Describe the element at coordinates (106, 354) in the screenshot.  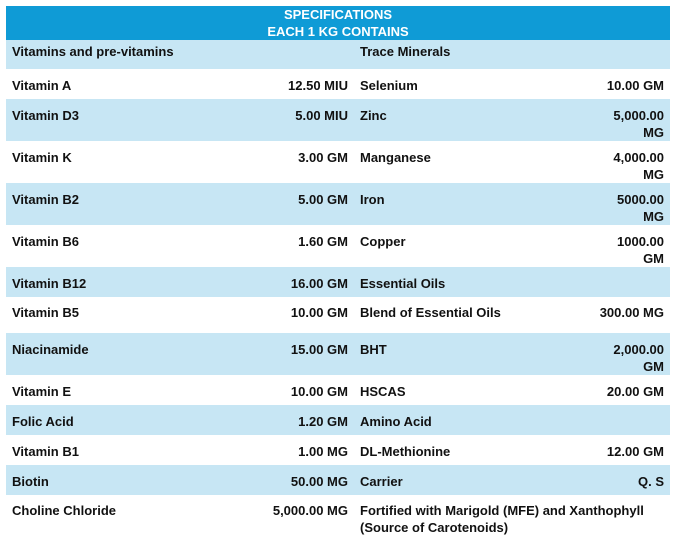
I see `vitamin-name: Niacinamide` at that location.